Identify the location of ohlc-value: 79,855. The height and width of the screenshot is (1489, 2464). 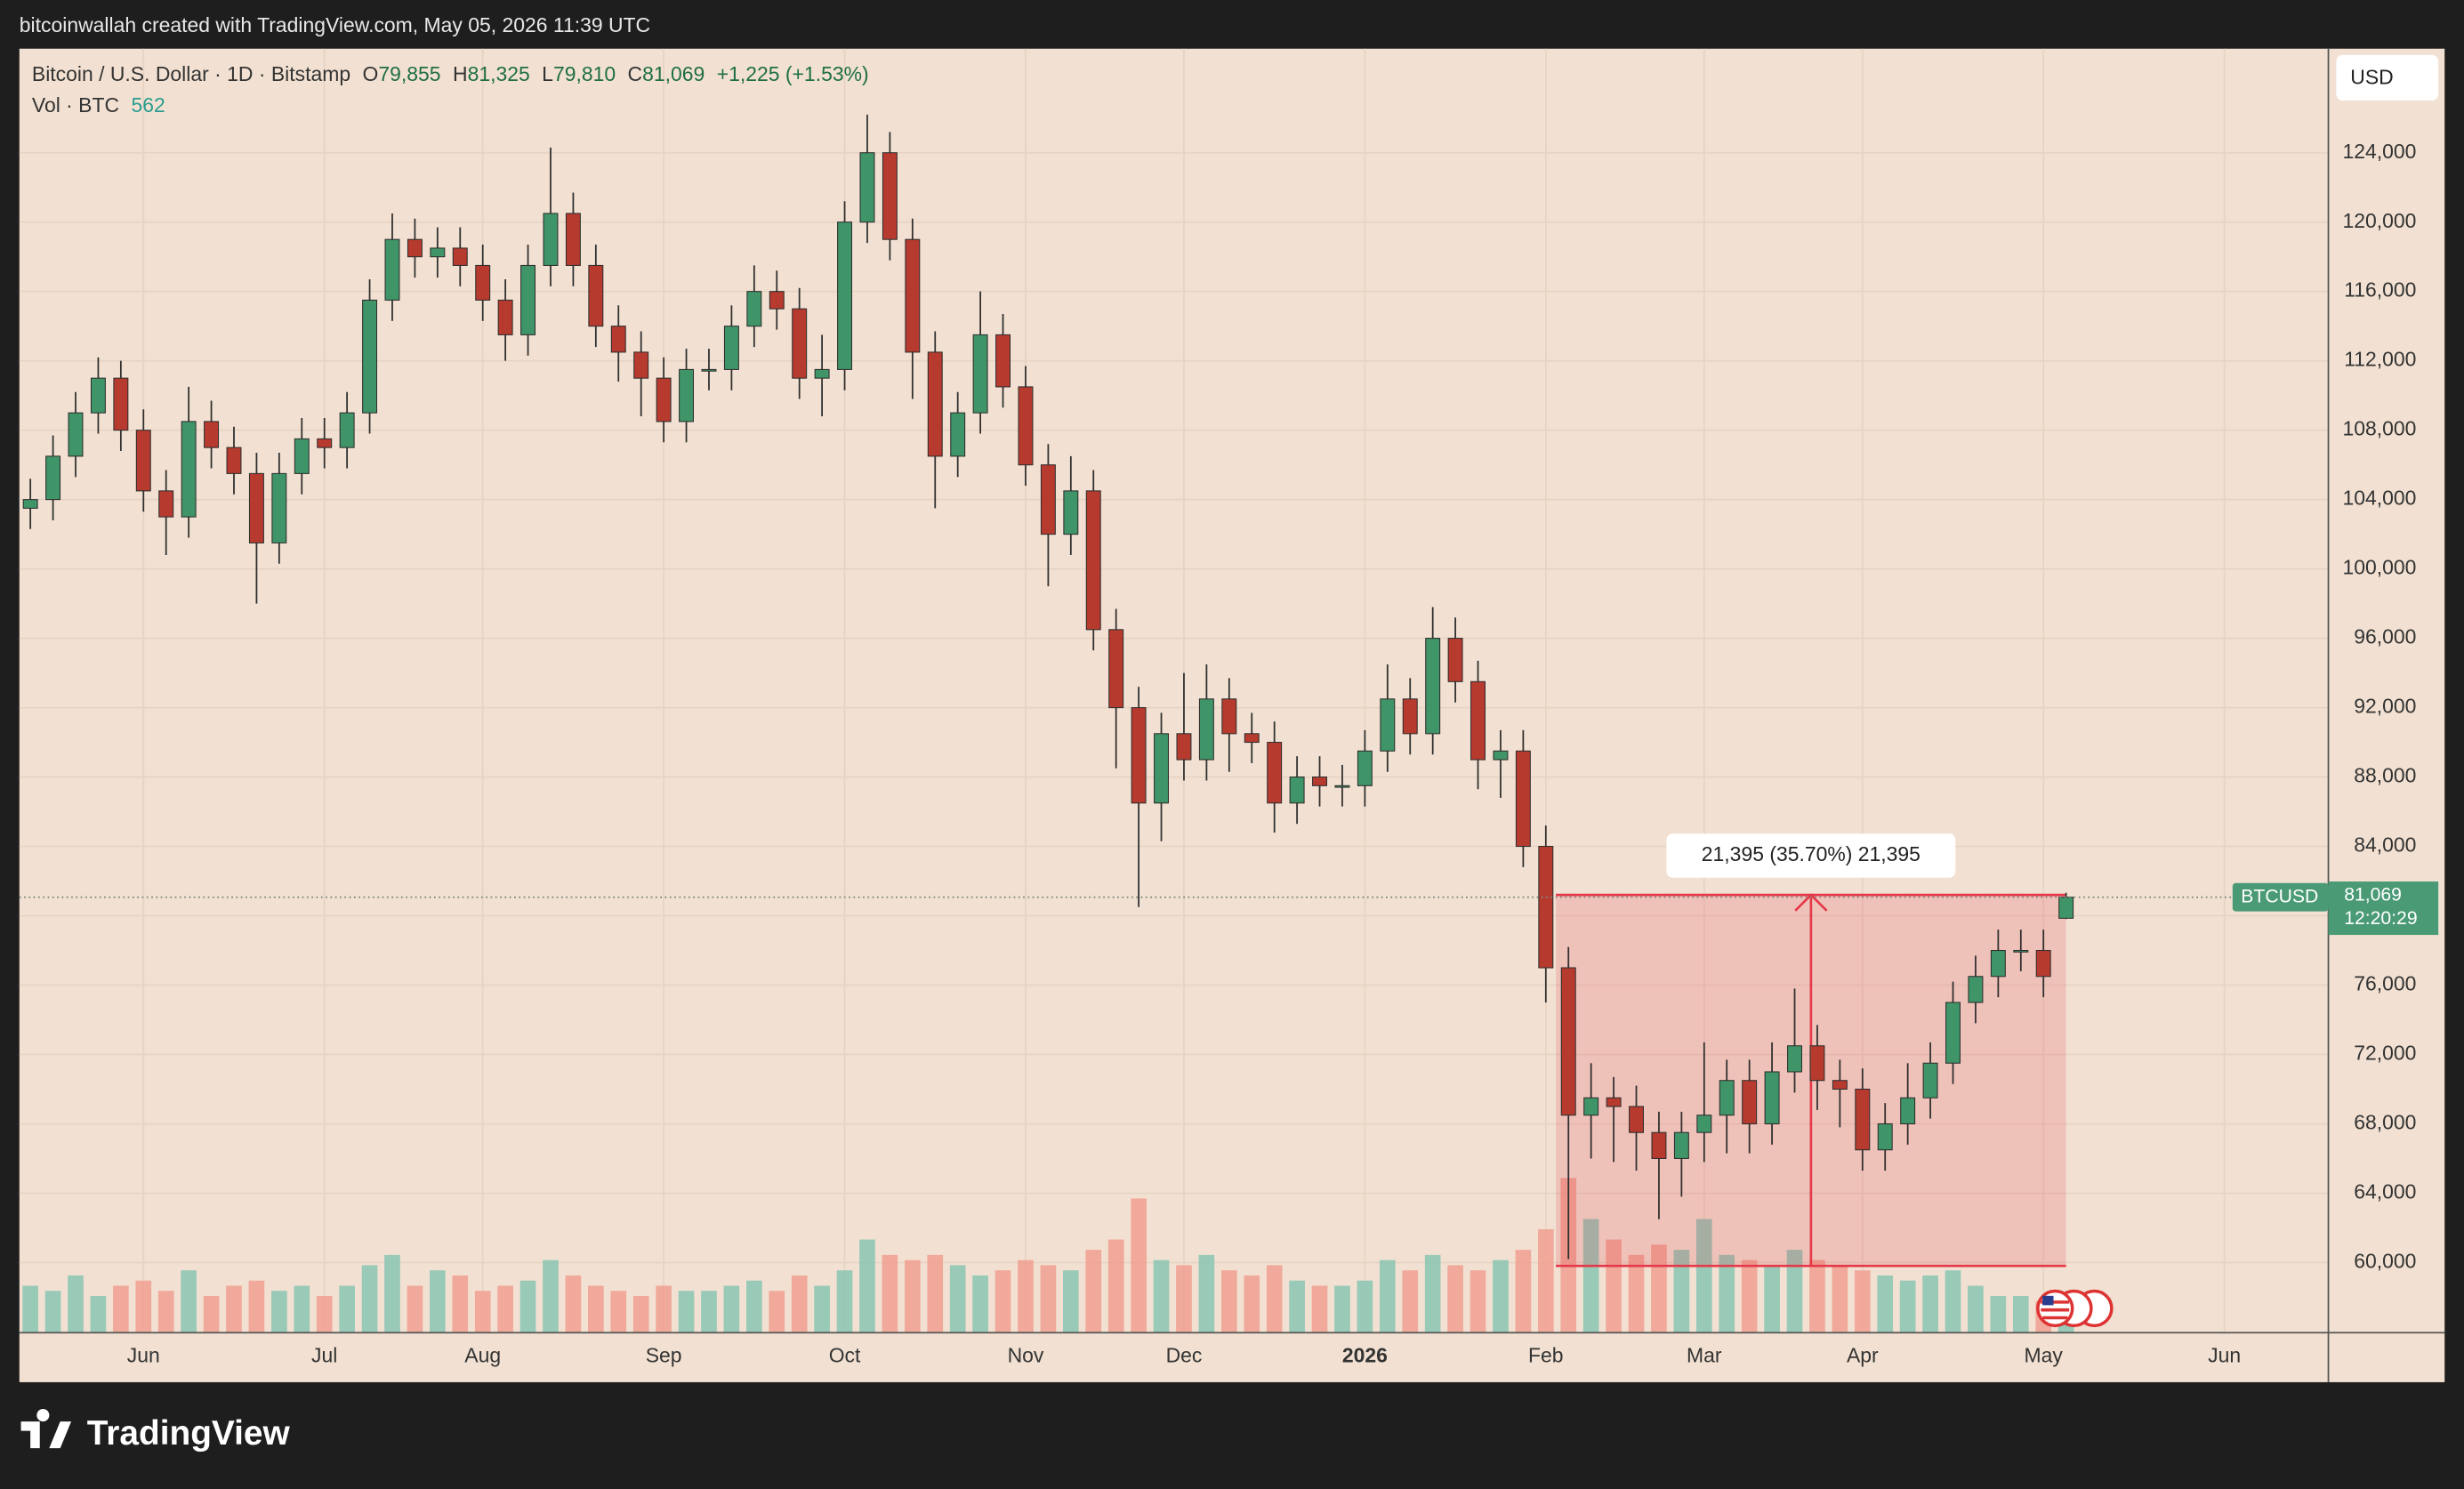
(409, 73).